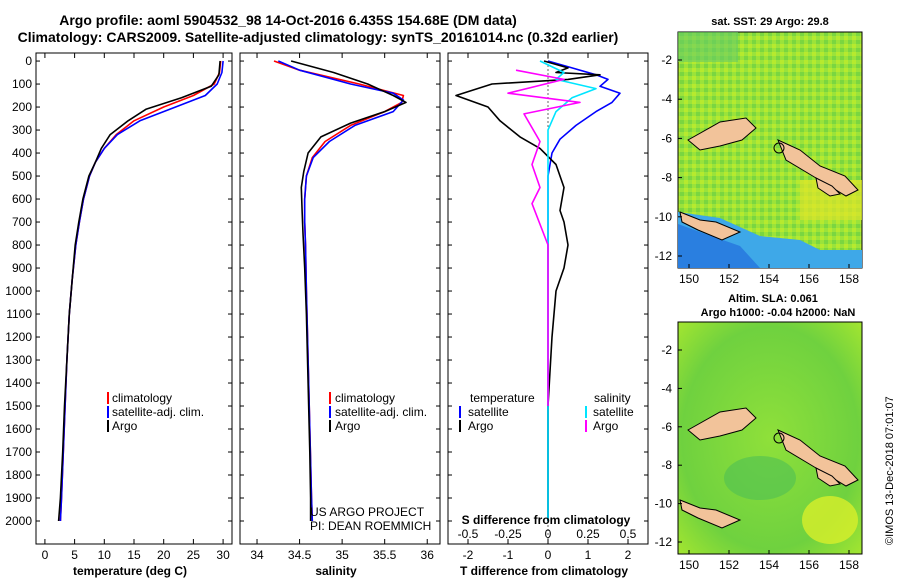  I want to click on sst-argo-location, so click(779, 148).